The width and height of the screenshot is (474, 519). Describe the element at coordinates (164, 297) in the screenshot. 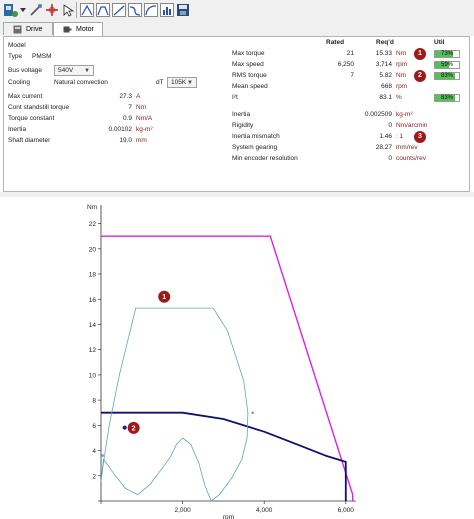

I see `callout-label: 1` at that location.